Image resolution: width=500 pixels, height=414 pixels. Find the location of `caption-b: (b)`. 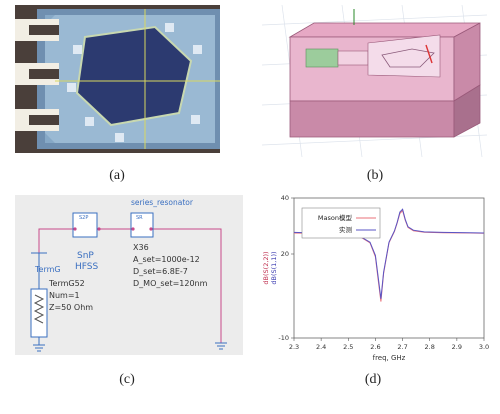

caption-b: (b) is located at coordinates (375, 175).